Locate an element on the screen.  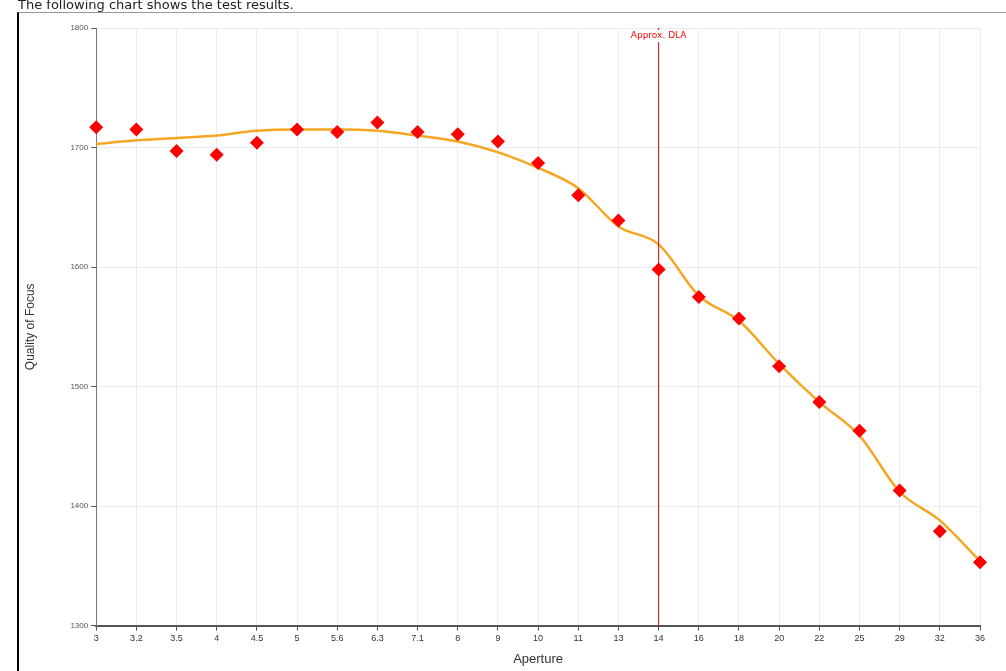
x-tick-label: 16 is located at coordinates (698, 638).